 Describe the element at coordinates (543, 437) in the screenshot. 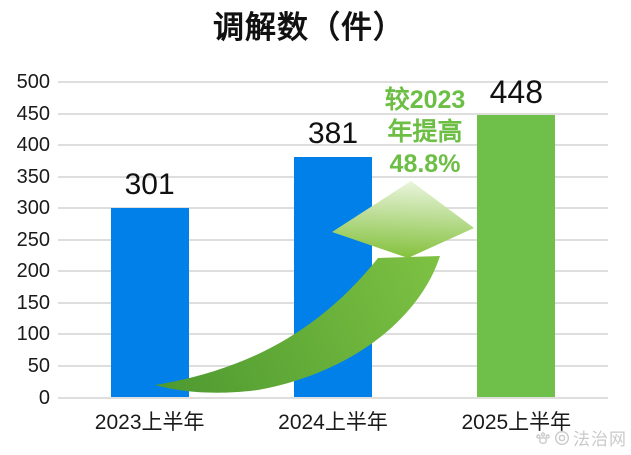

I see `paw-icon` at that location.